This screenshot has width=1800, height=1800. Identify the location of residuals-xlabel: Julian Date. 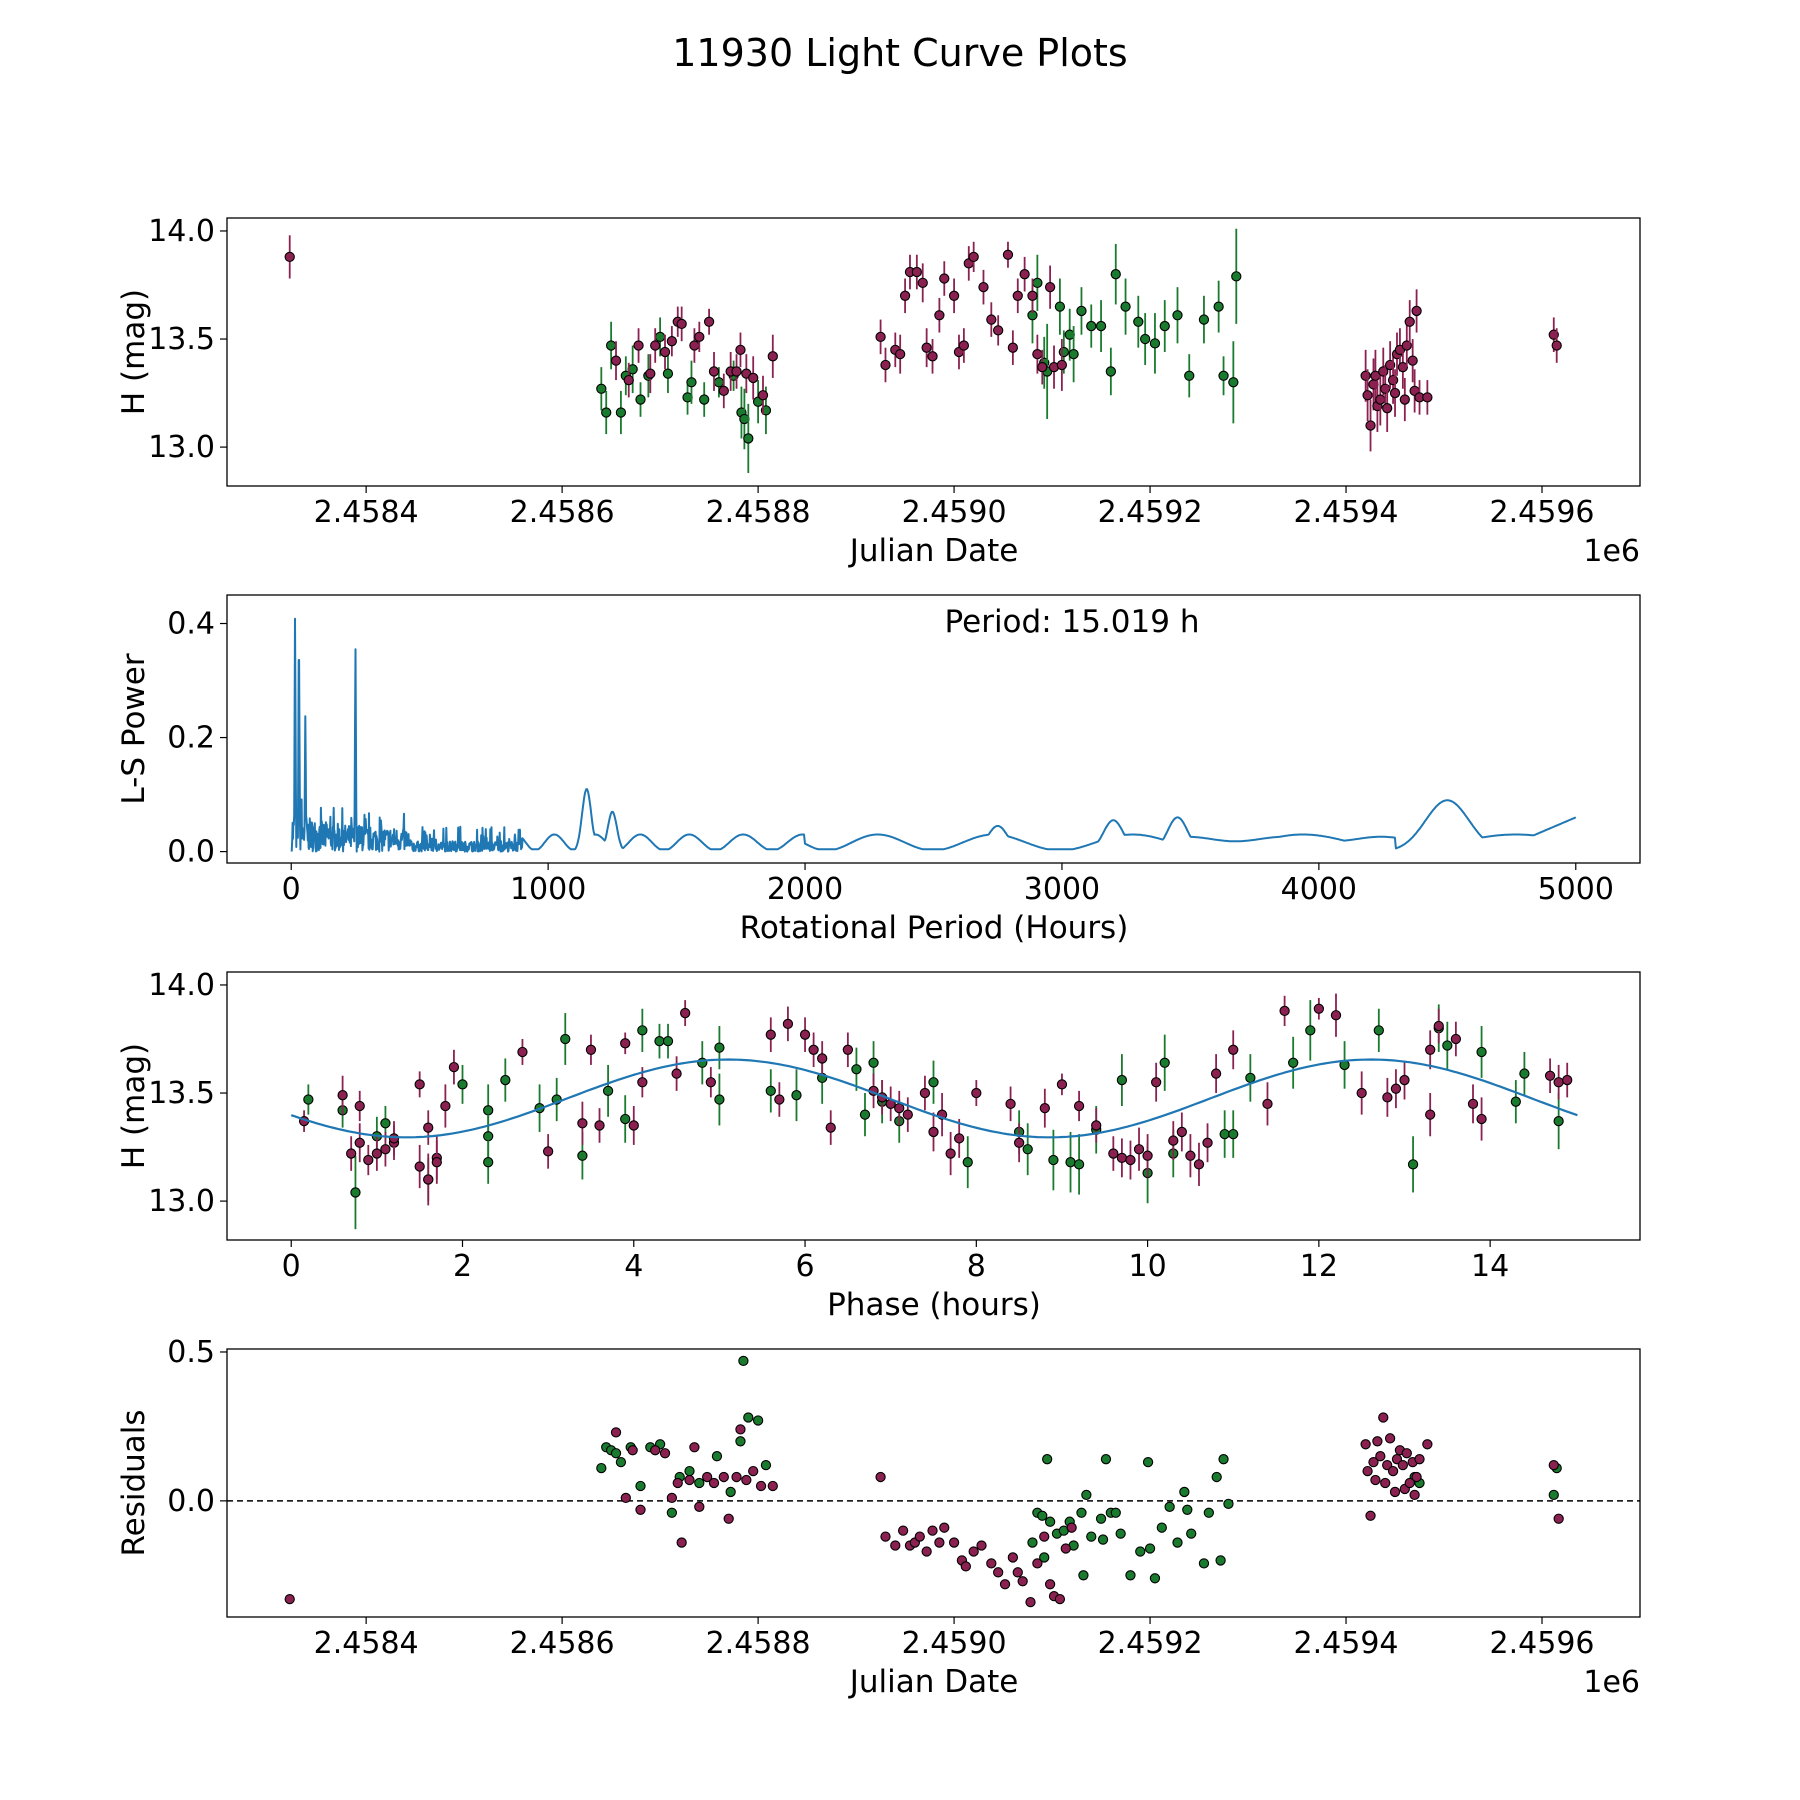
(933, 1682).